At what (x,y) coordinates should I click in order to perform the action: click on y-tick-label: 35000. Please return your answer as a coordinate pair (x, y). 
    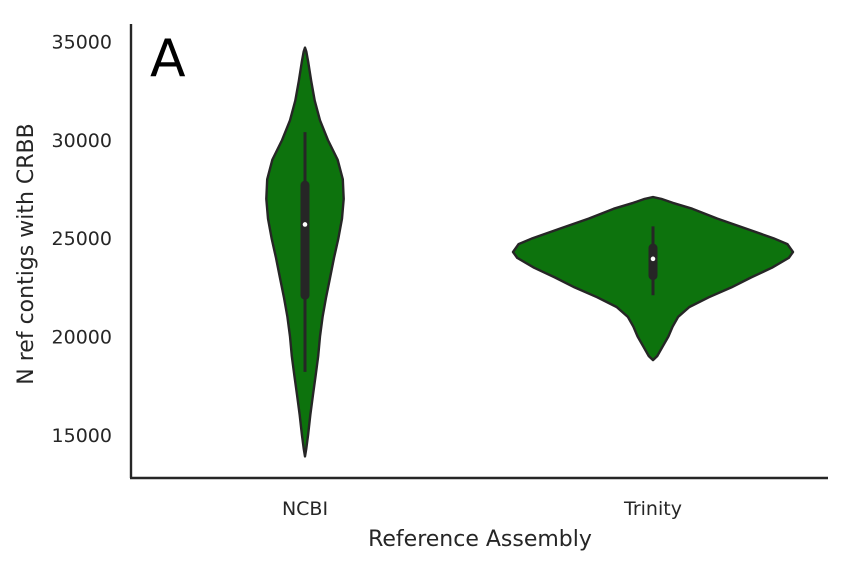
    Looking at the image, I should click on (82, 43).